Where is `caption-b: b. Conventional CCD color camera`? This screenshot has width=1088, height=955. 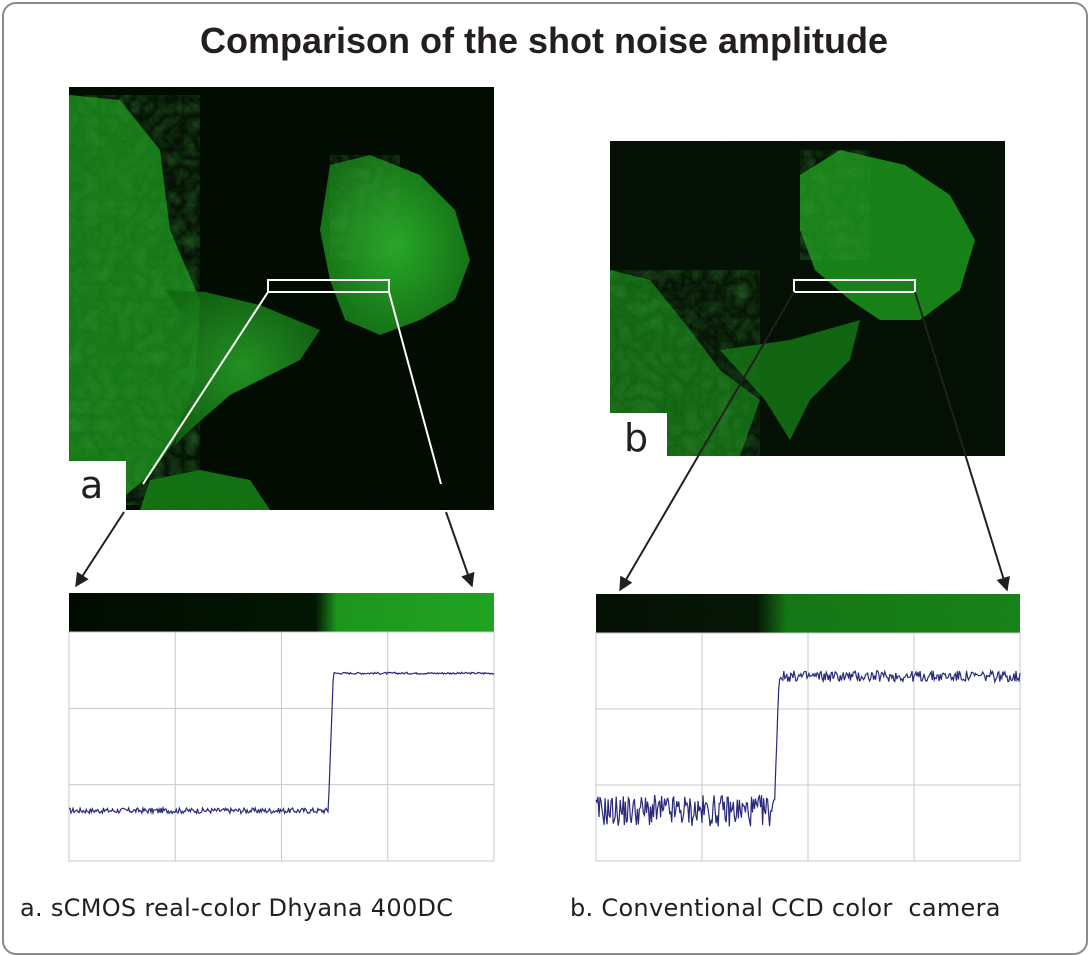
caption-b: b. Conventional CCD color camera is located at coordinates (785, 908).